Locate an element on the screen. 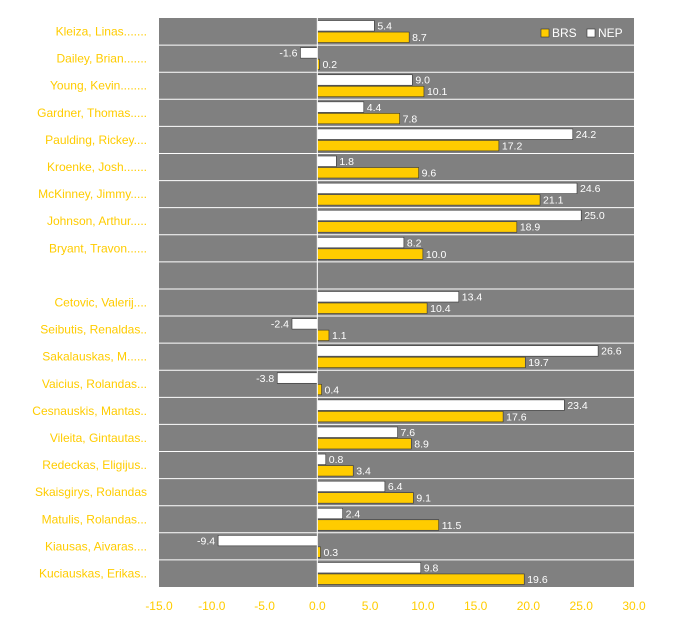 The width and height of the screenshot is (677, 623). category-label: Cesnauskis, Mantas.. is located at coordinates (89, 411).